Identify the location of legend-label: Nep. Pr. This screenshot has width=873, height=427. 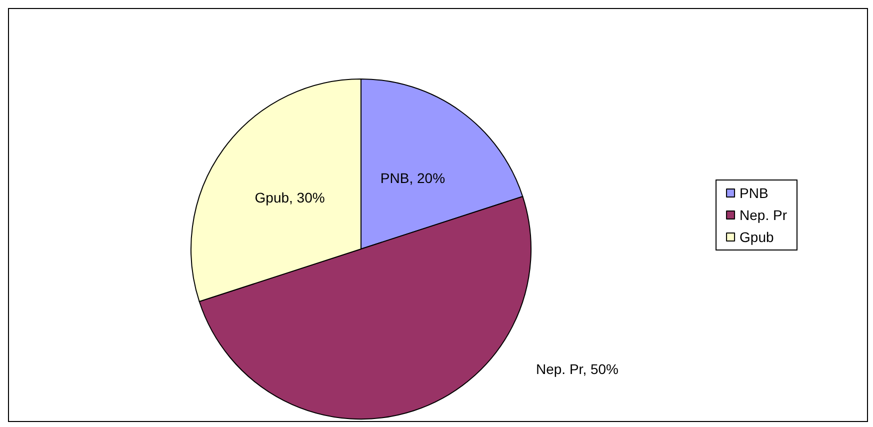
(764, 215).